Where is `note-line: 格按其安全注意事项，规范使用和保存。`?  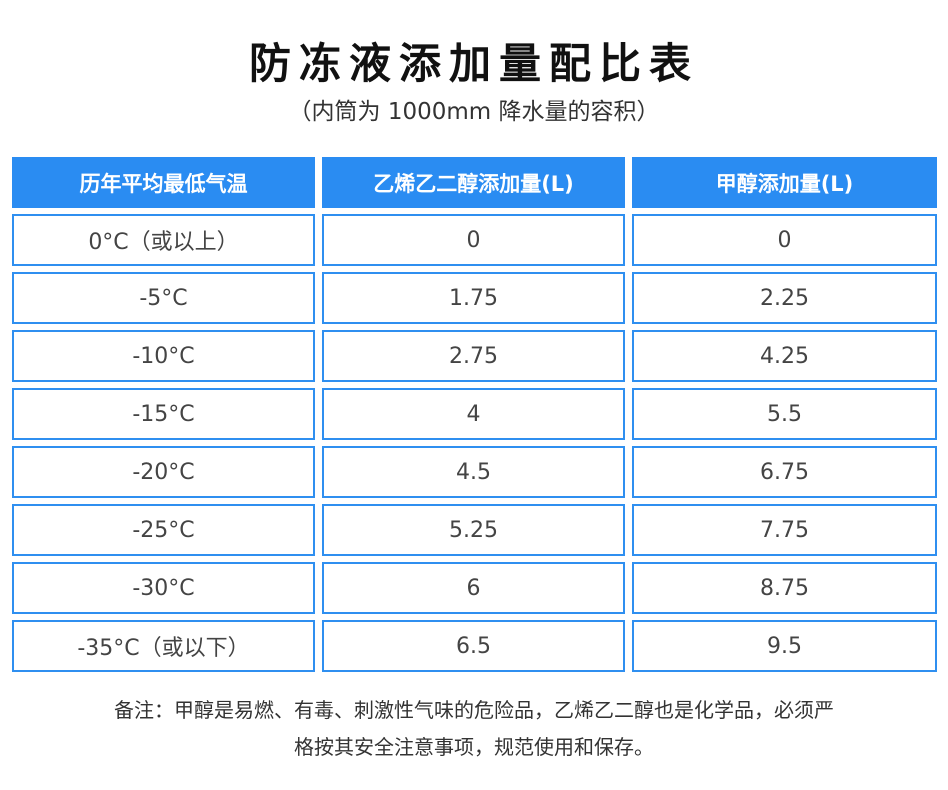
note-line: 格按其安全注意事项，规范使用和保存。 is located at coordinates (474, 747).